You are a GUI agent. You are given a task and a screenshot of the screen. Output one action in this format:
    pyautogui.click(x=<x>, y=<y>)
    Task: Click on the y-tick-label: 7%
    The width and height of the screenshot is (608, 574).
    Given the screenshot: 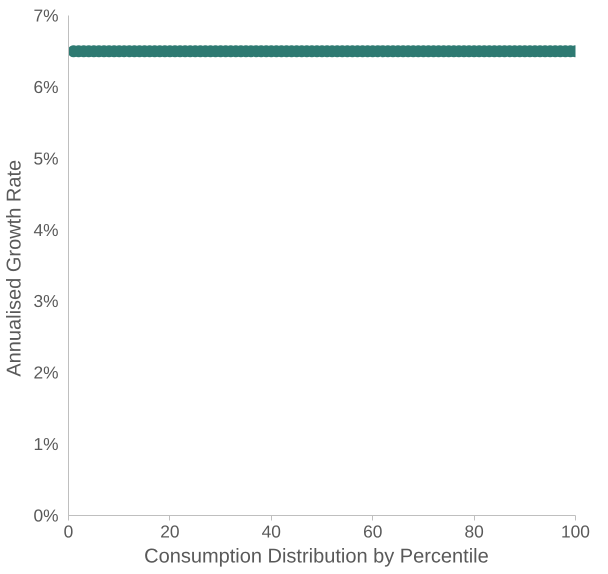 What is the action you would take?
    pyautogui.click(x=45, y=16)
    